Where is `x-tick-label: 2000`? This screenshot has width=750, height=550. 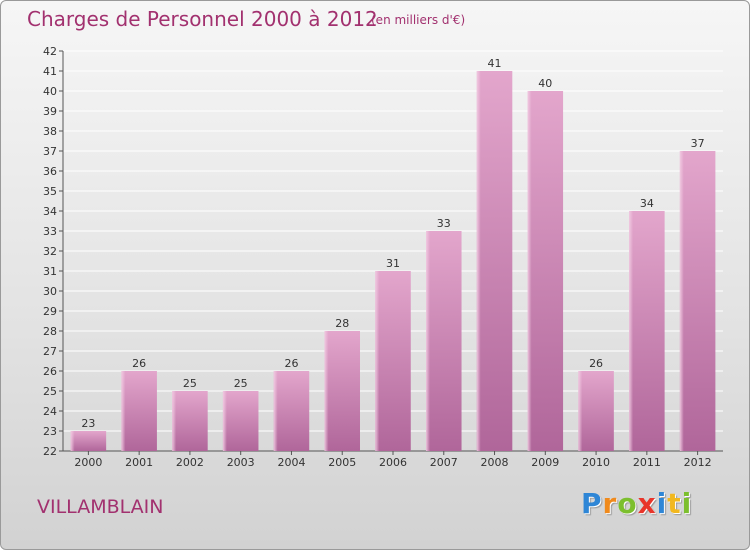
x-tick-label: 2000 is located at coordinates (88, 462).